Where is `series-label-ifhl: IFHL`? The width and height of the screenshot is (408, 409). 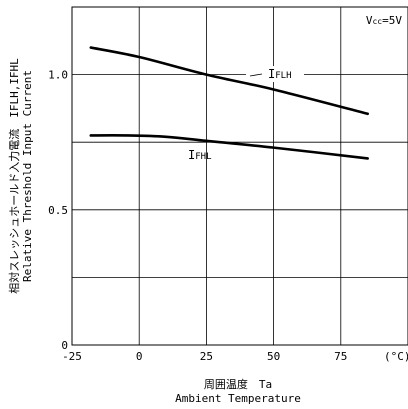
series-label-ifhl: IFHL is located at coordinates (200, 155).